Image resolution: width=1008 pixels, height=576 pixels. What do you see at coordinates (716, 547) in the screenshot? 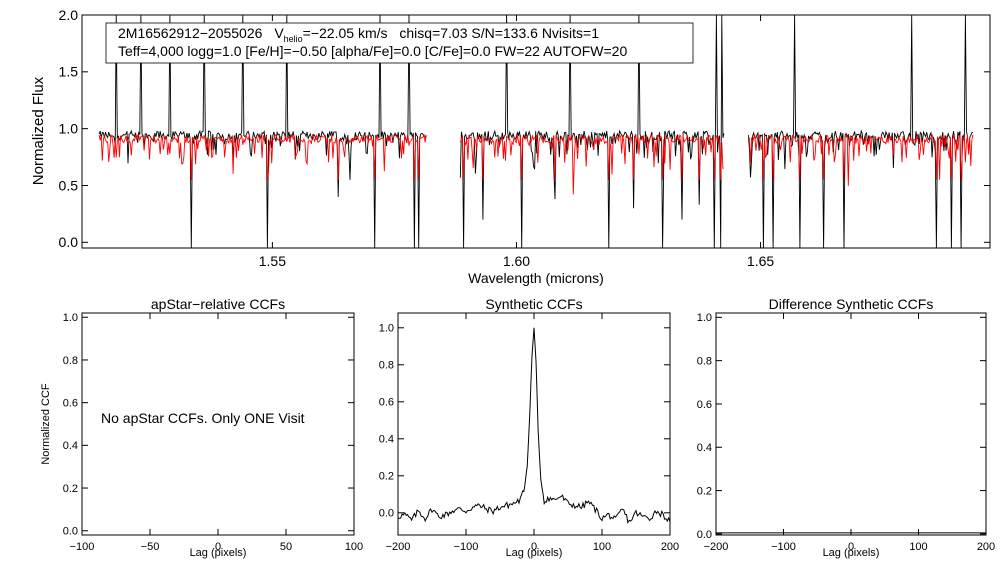
I see `difference-xtick-label: −200` at bounding box center [716, 547].